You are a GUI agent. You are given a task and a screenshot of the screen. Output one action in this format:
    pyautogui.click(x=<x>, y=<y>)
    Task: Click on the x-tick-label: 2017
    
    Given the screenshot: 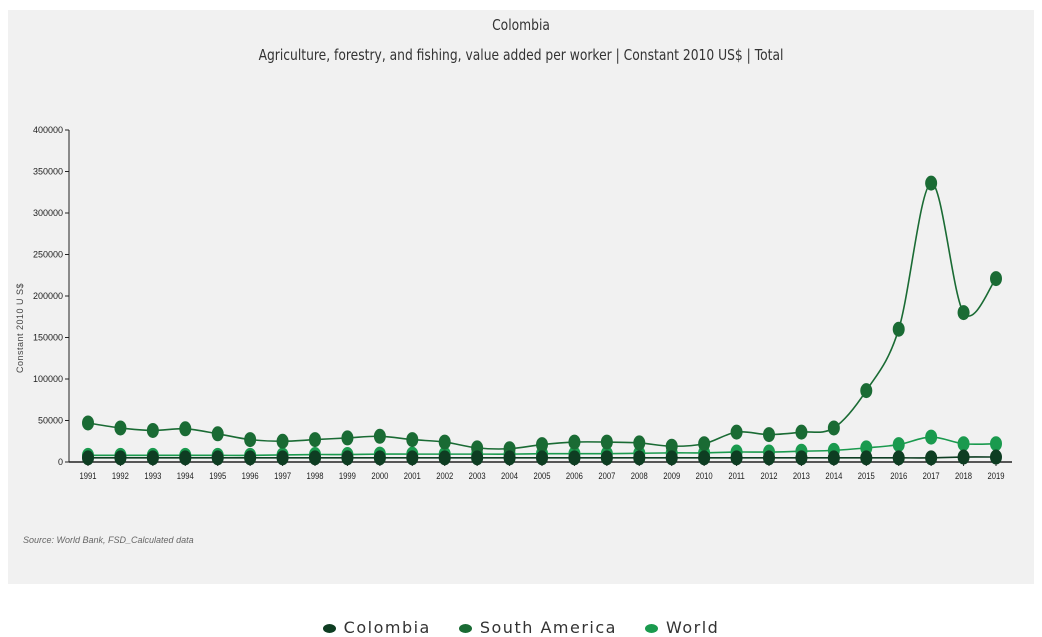 What is the action you would take?
    pyautogui.click(x=931, y=475)
    